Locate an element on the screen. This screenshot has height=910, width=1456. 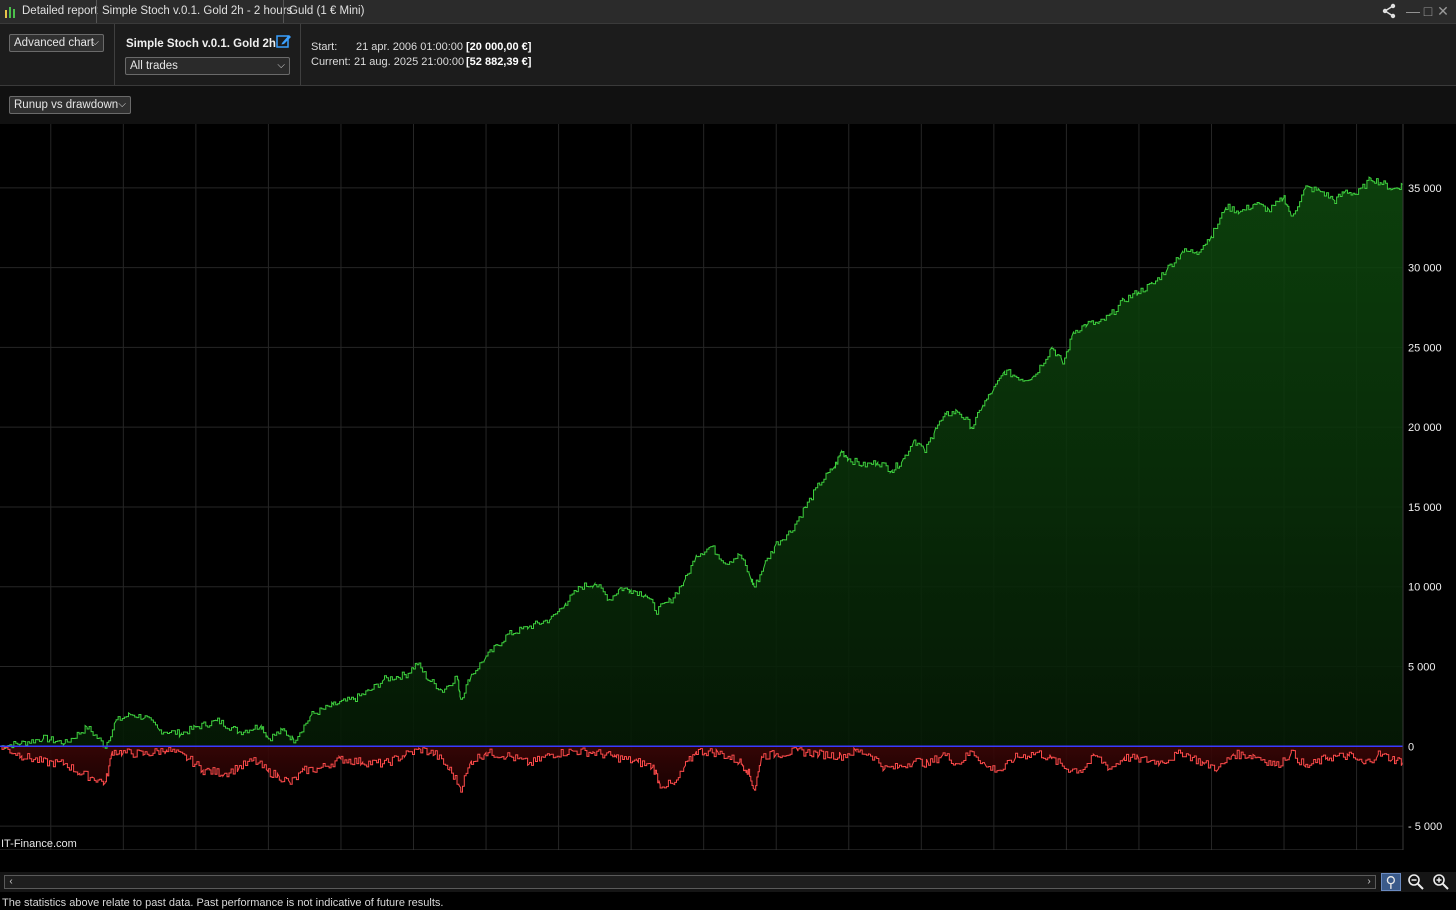
start-date: 21 apr. 2006 01:00:00 is located at coordinates (410, 47).